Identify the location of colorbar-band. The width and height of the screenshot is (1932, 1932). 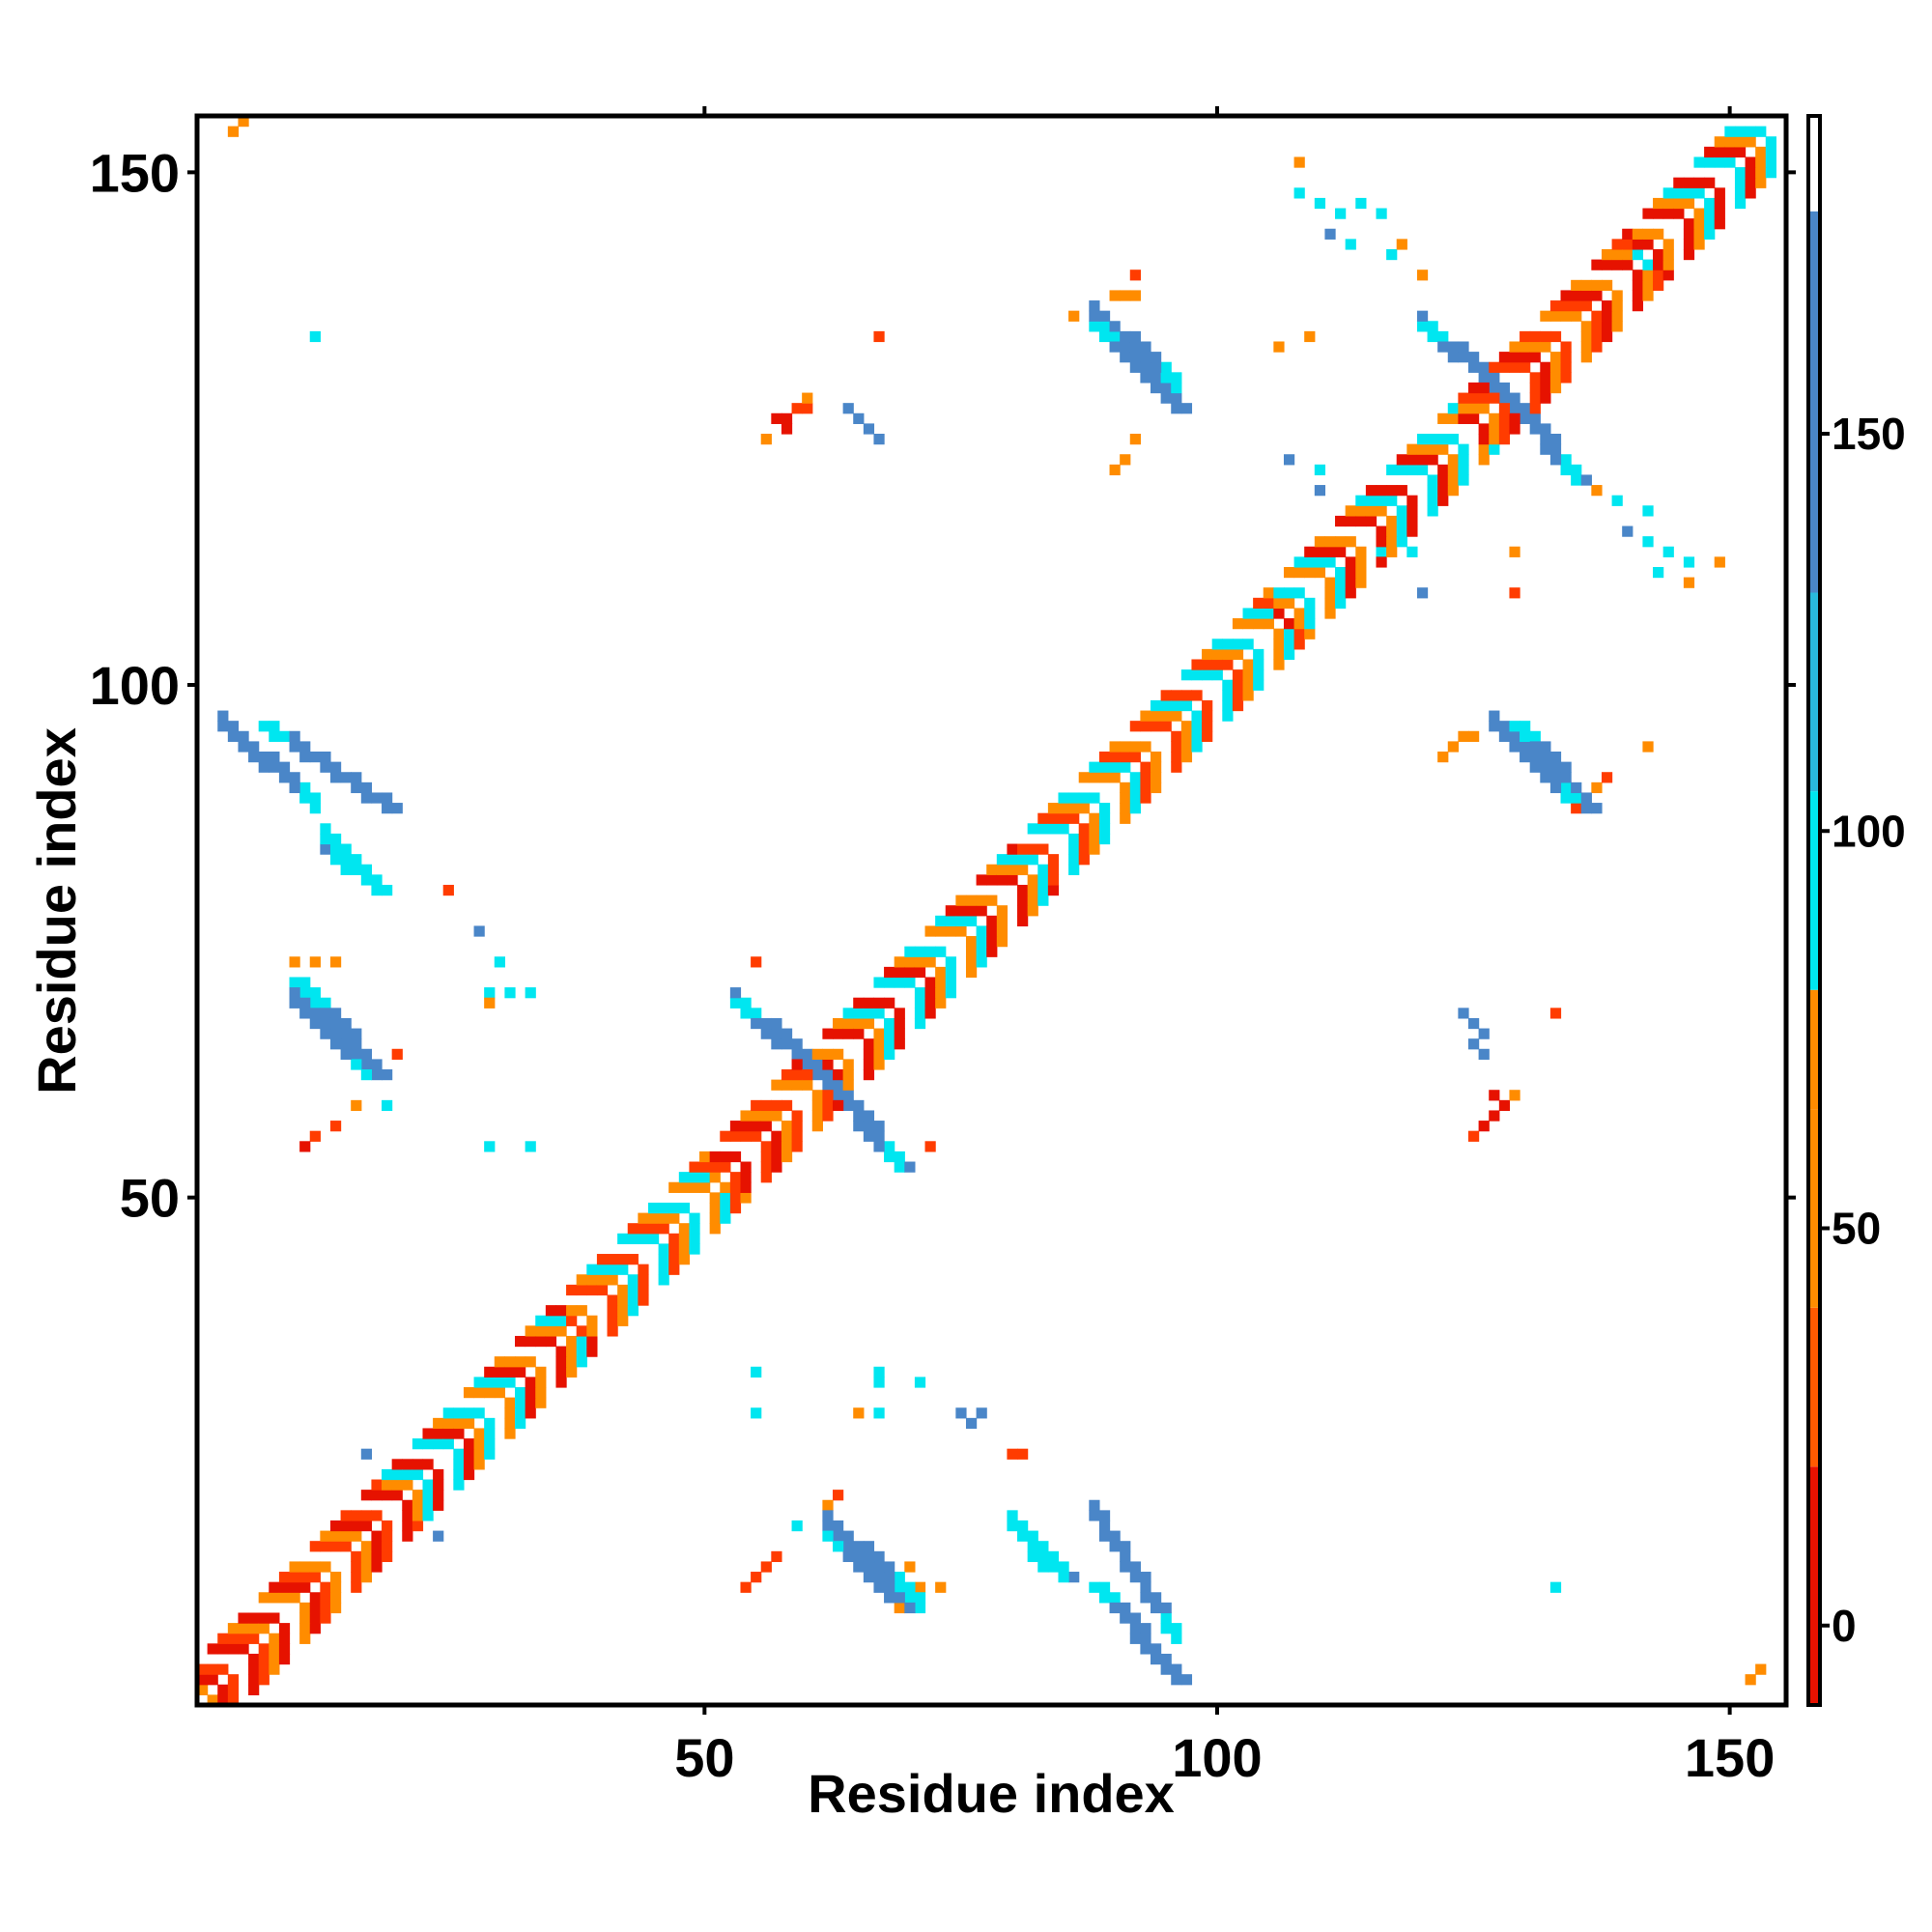
(1814, 164).